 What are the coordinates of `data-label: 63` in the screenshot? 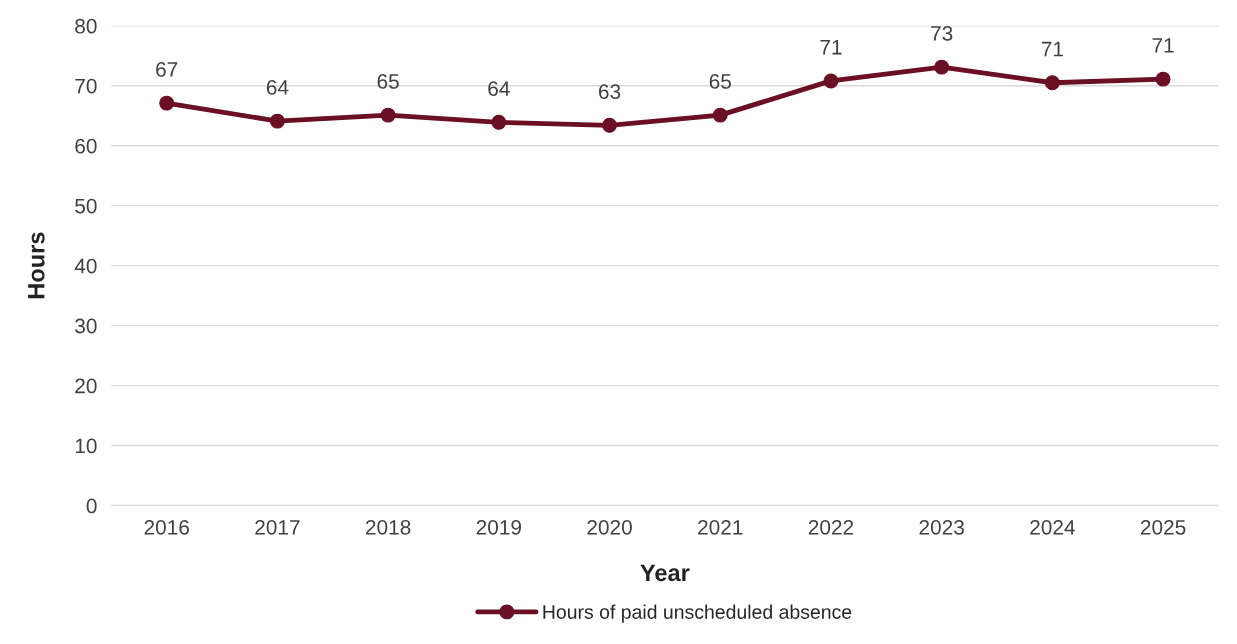 It's located at (610, 91).